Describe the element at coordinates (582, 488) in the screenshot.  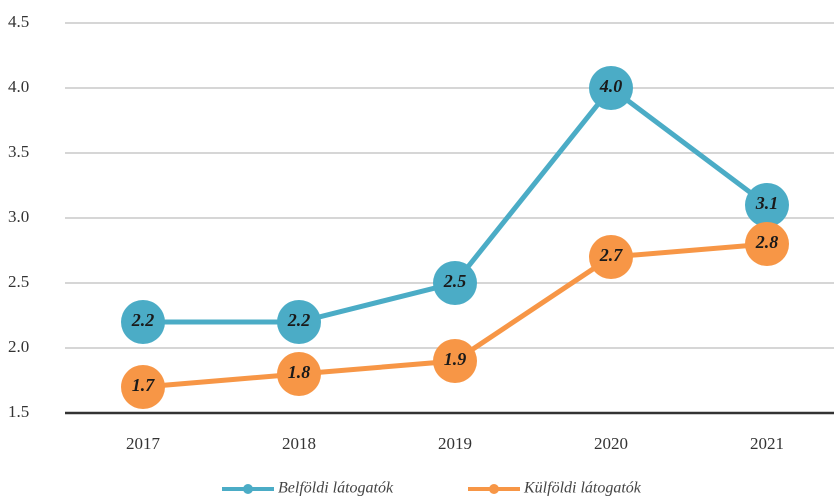
I see `legend-label: Külföldi látogatók` at that location.